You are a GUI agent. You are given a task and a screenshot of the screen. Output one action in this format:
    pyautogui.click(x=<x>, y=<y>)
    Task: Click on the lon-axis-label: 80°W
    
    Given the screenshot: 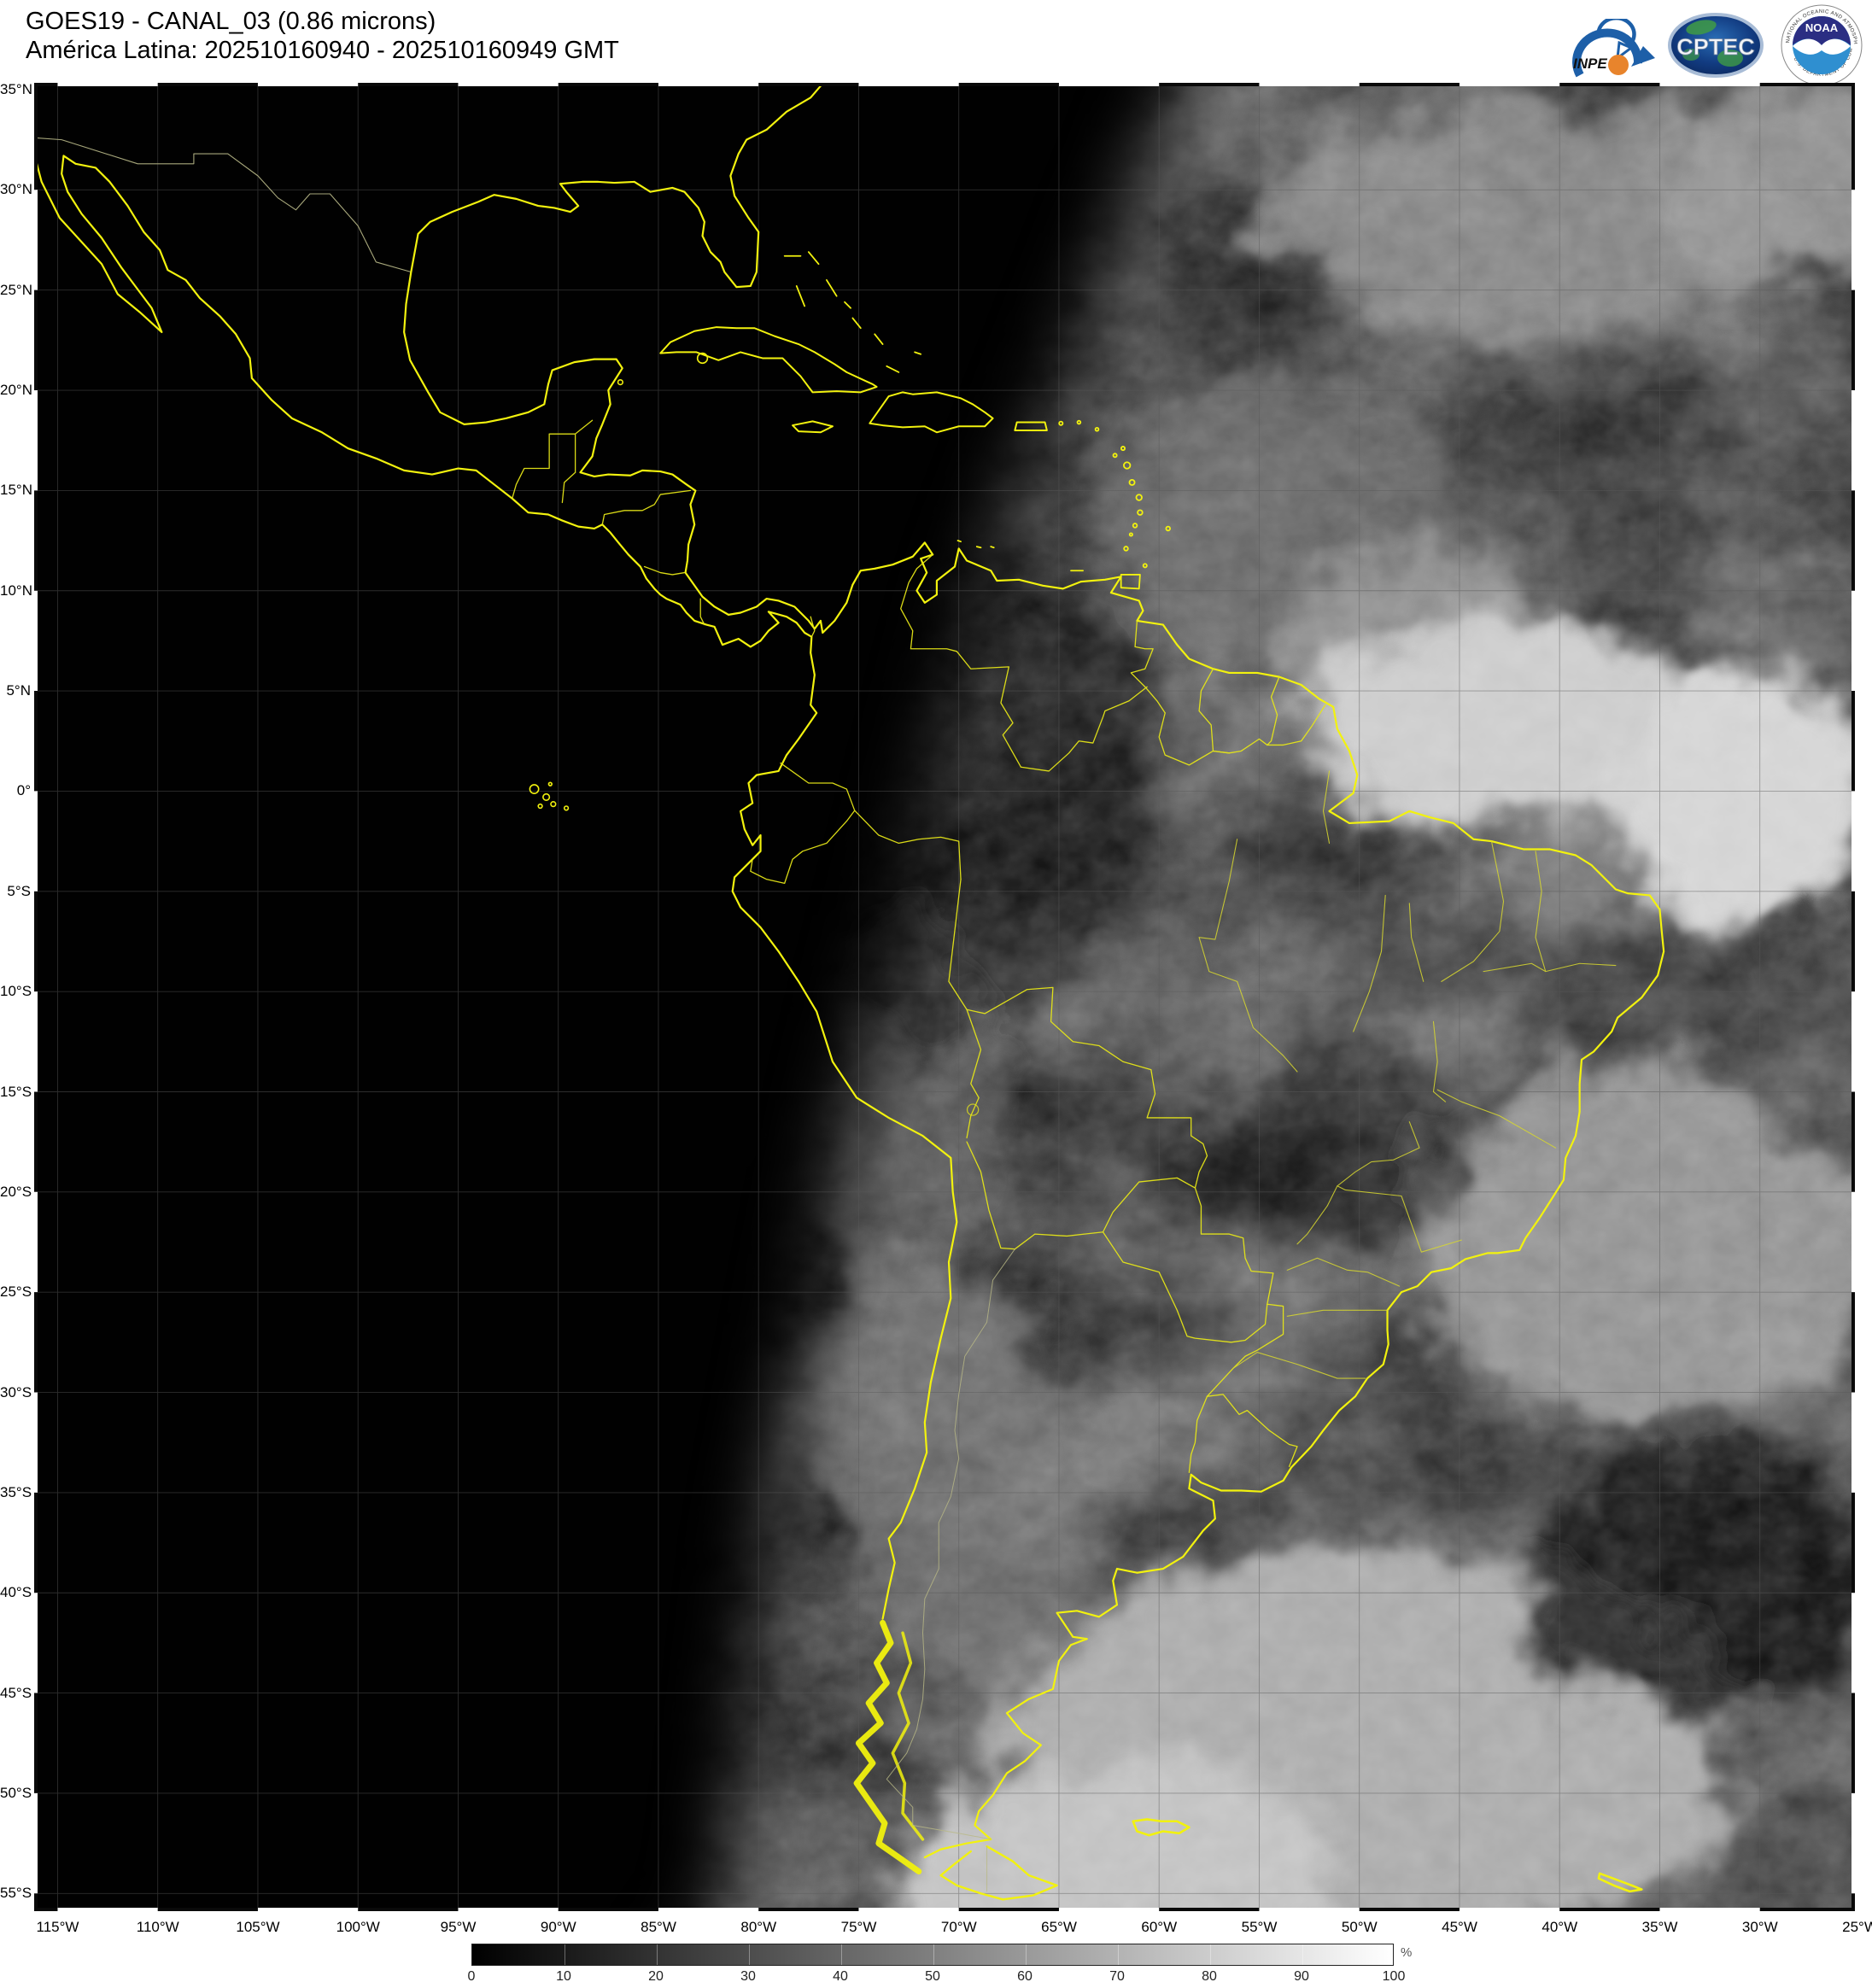 What is the action you would take?
    pyautogui.click(x=758, y=1927)
    